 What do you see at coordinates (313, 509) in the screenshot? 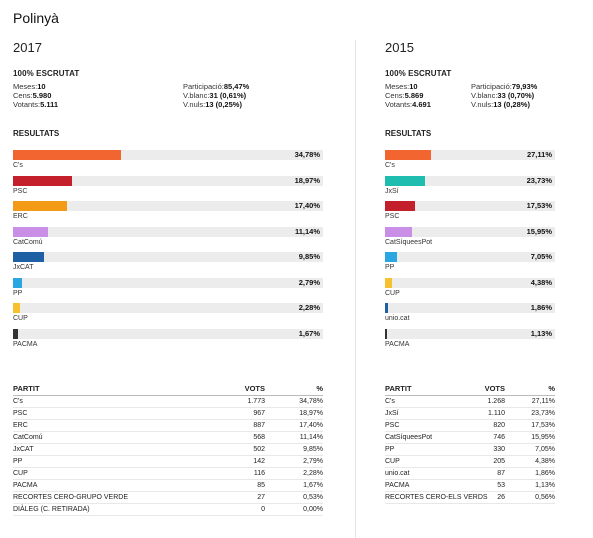
I see `cell-pct: 0,00%` at bounding box center [313, 509].